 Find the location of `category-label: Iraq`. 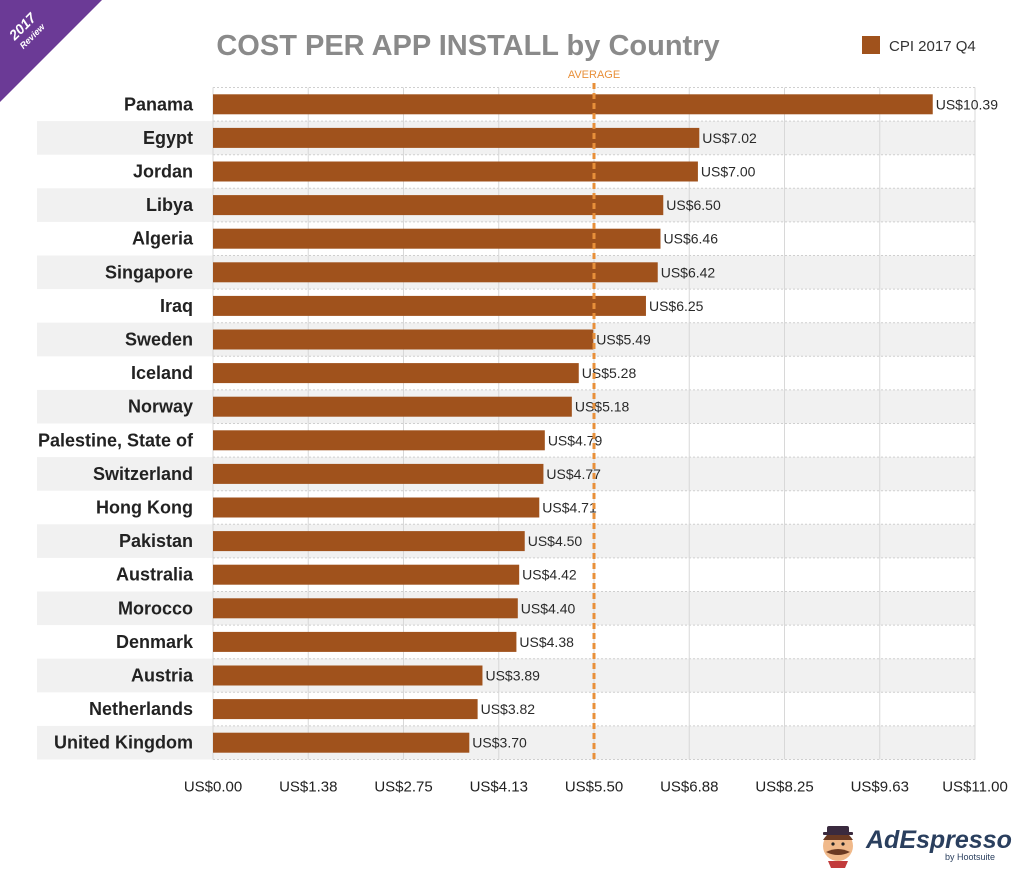

category-label: Iraq is located at coordinates (176, 306).